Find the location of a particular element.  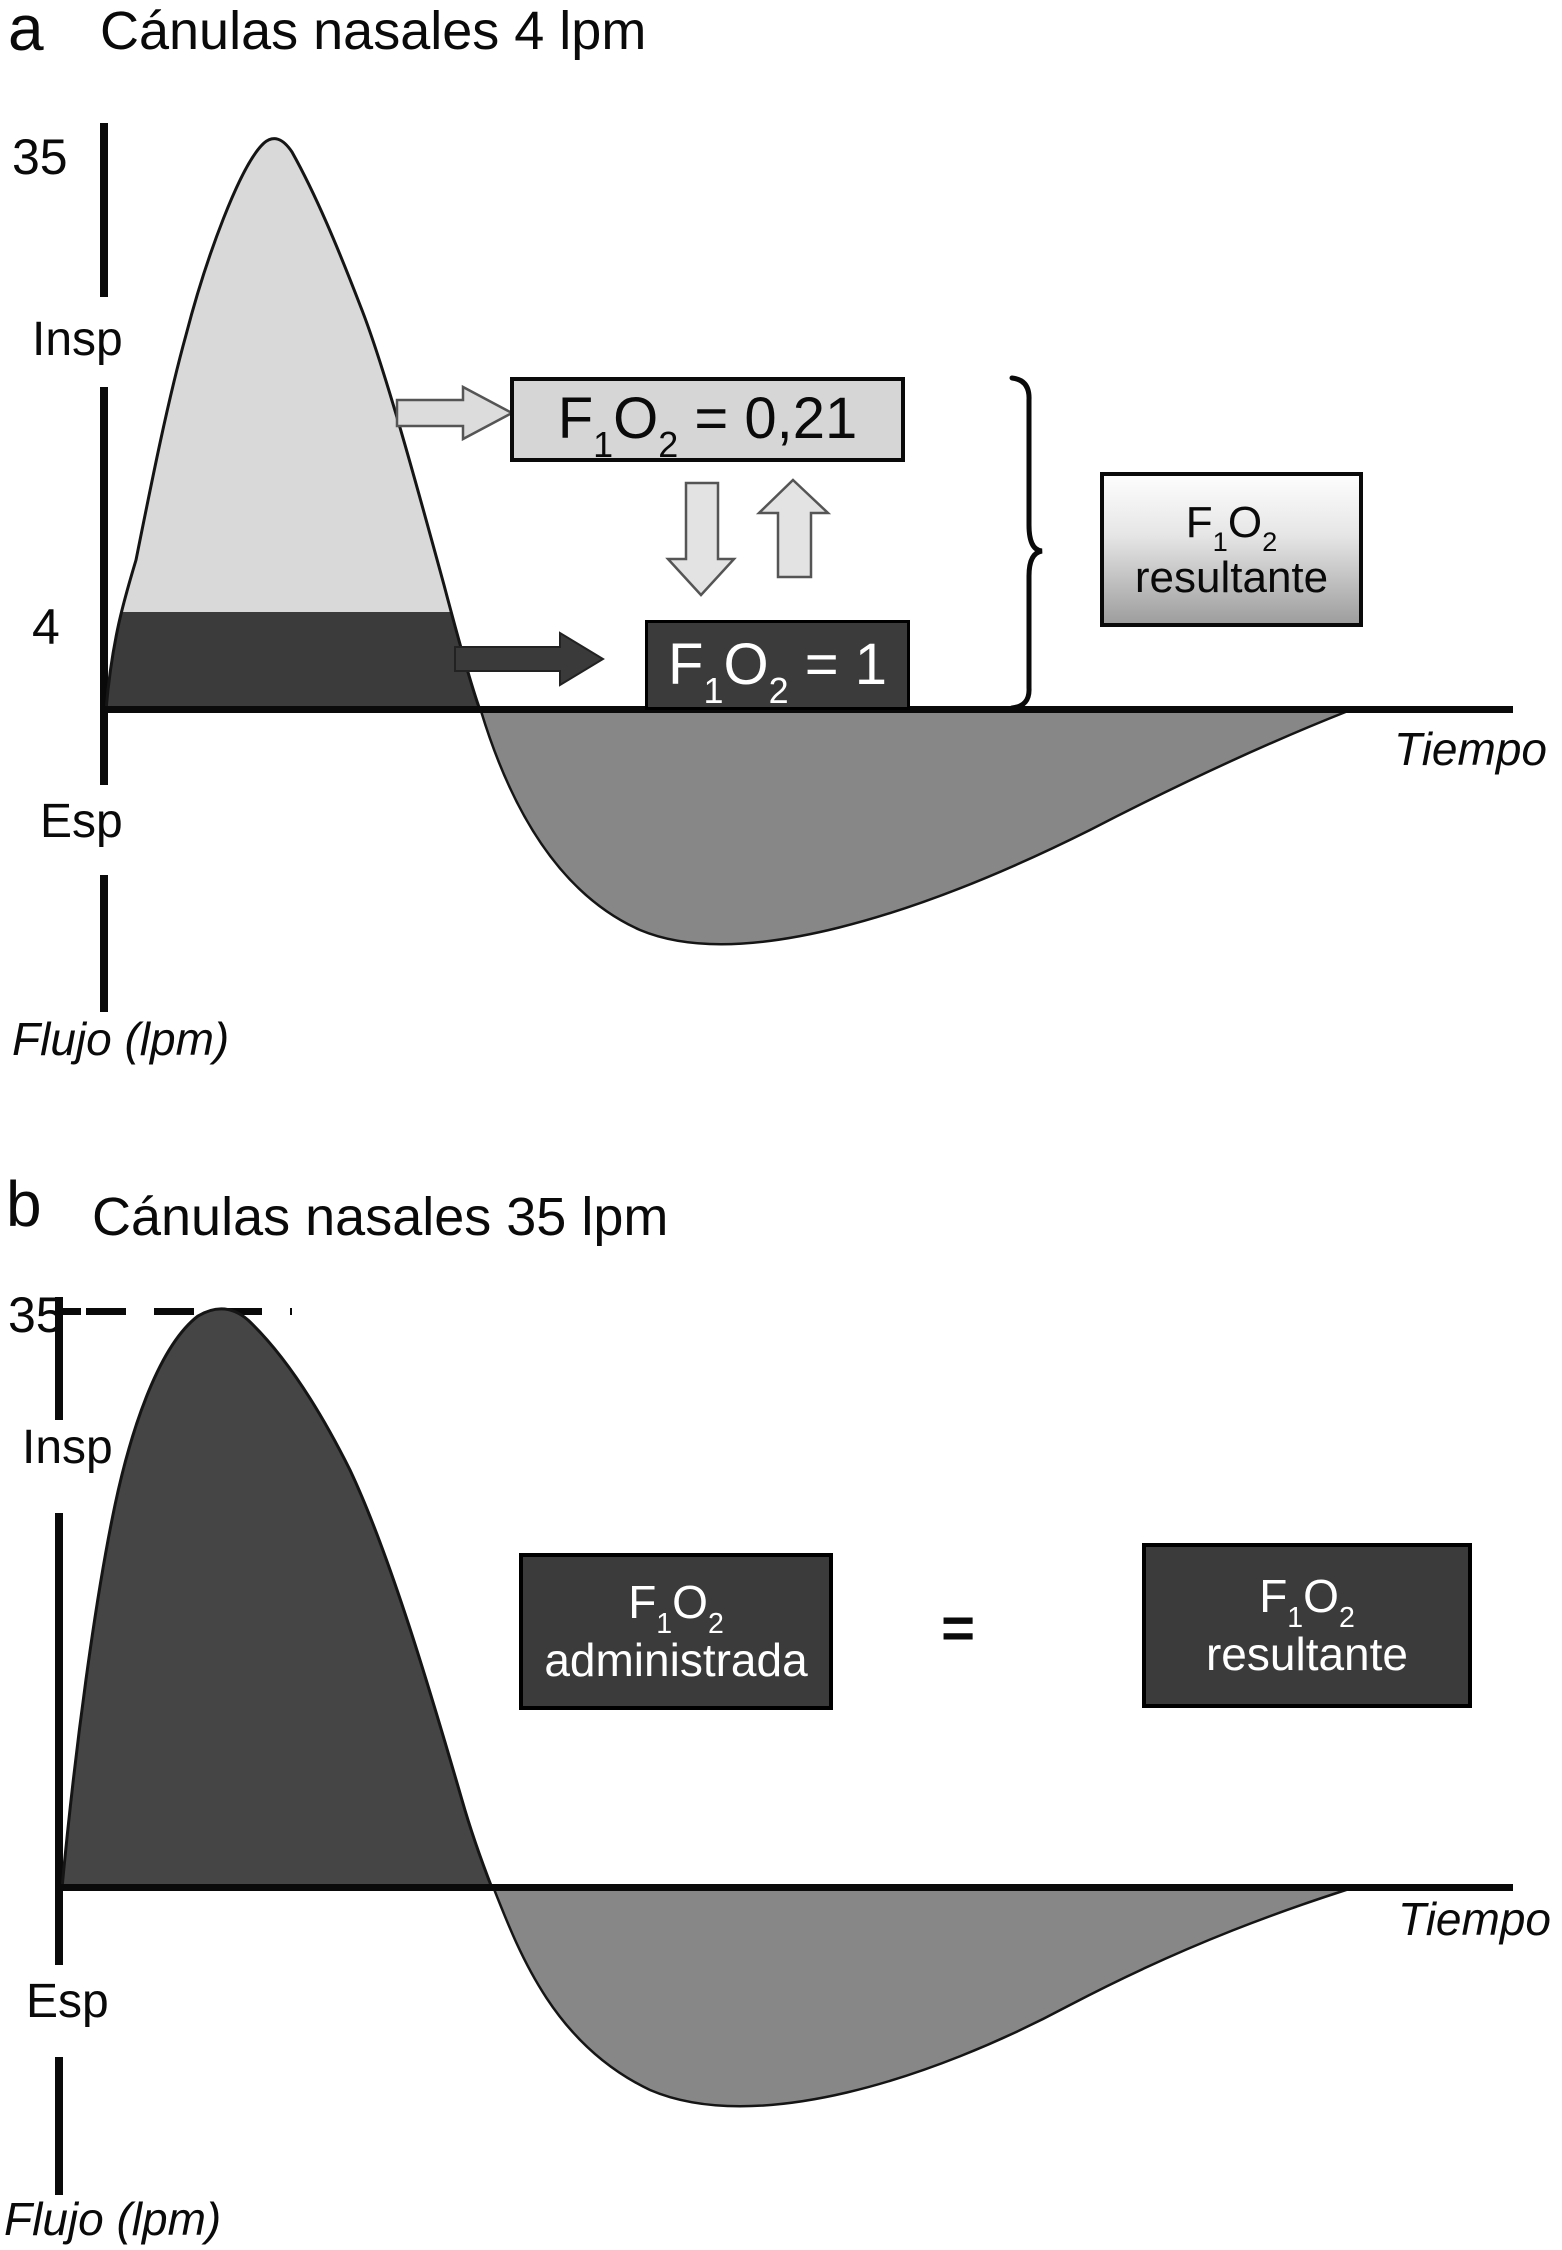

administered-word: administrada is located at coordinates (676, 1659).